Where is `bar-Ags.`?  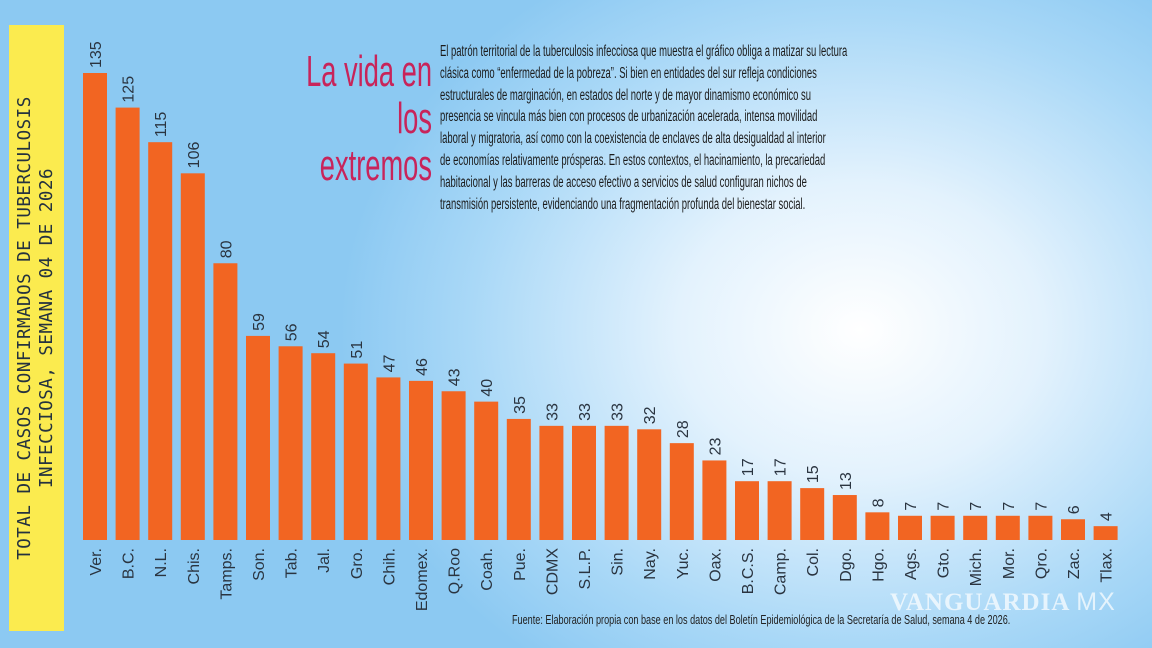 bar-Ags. is located at coordinates (910, 527).